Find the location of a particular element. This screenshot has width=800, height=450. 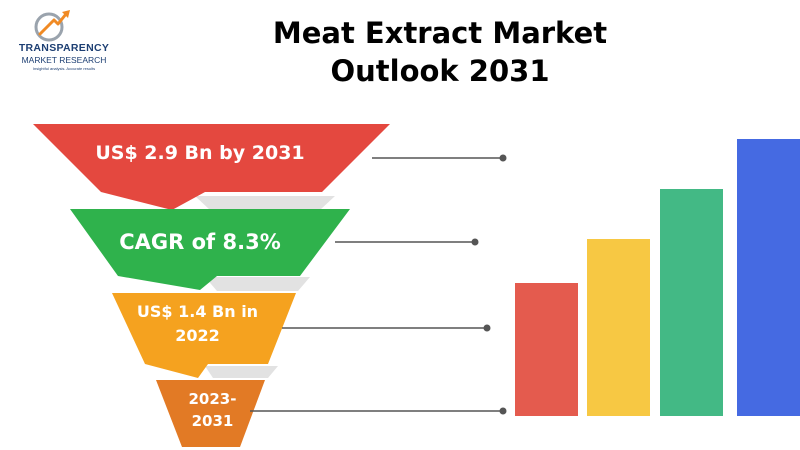

title-line-1: Meat Extract Market is located at coordinates (440, 33).